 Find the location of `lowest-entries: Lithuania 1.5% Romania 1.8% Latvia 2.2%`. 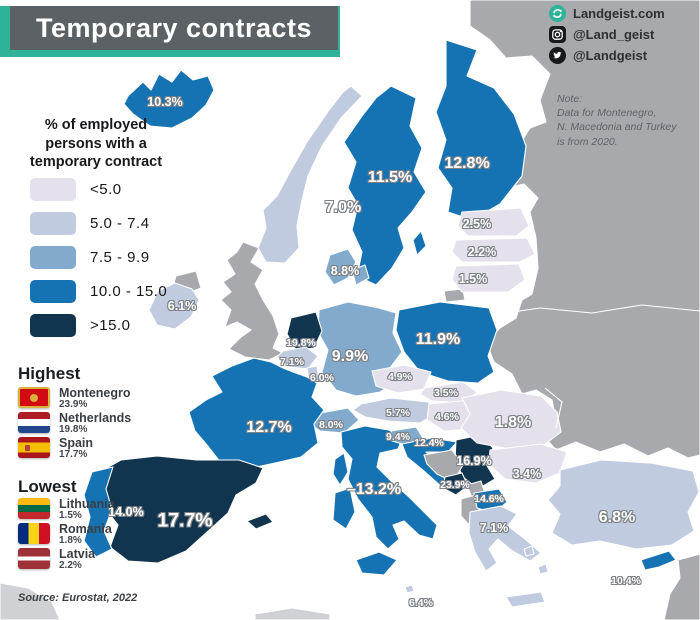

lowest-entries: Lithuania 1.5% Romania 1.8% Latvia 2.2% is located at coordinates (66, 534).